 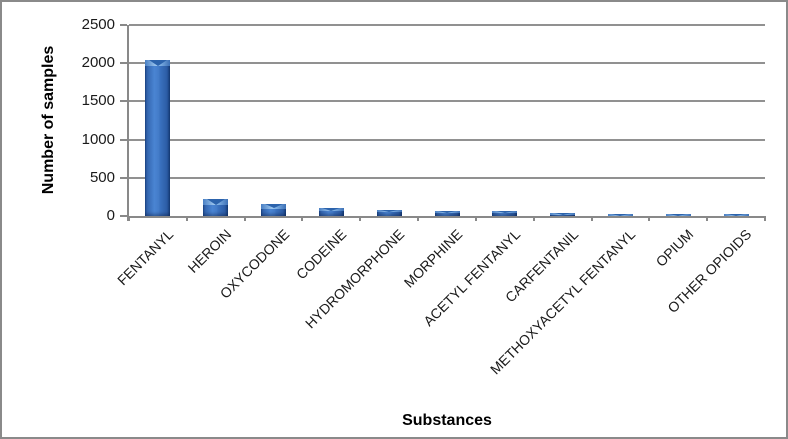 What do you see at coordinates (447, 420) in the screenshot?
I see `x-axis-title: Substances` at bounding box center [447, 420].